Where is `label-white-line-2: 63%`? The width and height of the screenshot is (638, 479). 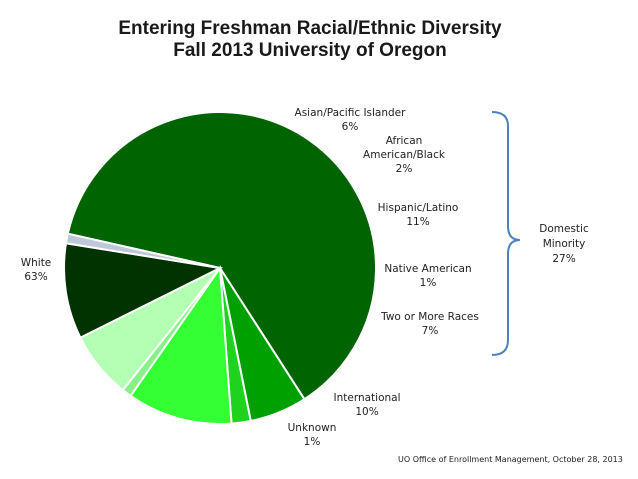 label-white-line-2: 63% is located at coordinates (35, 277).